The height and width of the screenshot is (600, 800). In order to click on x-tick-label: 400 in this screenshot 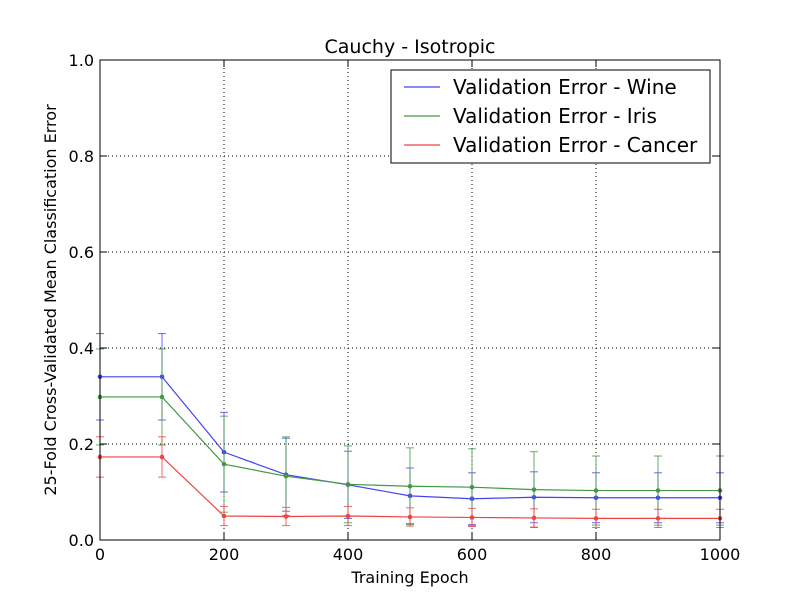, I will do `click(348, 554)`.